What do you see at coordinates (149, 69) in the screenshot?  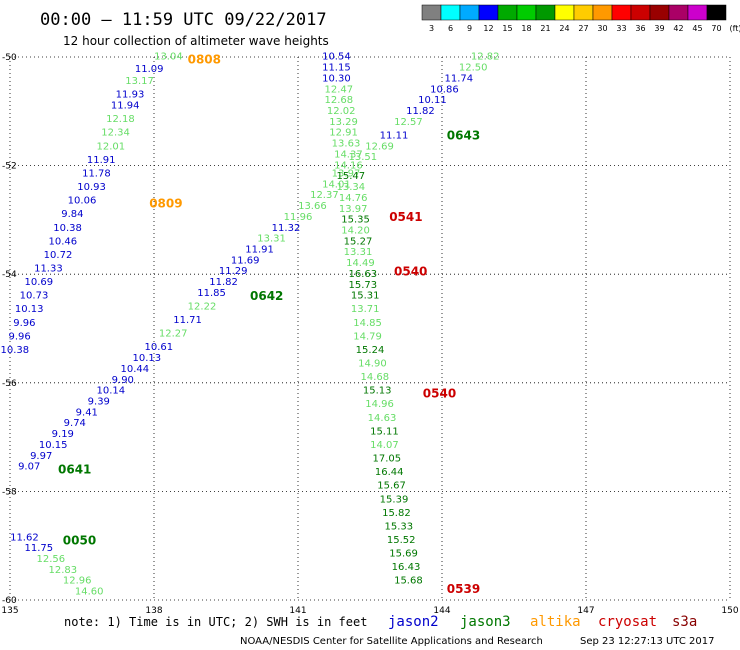 I see `wave-height-value: 11.09` at bounding box center [149, 69].